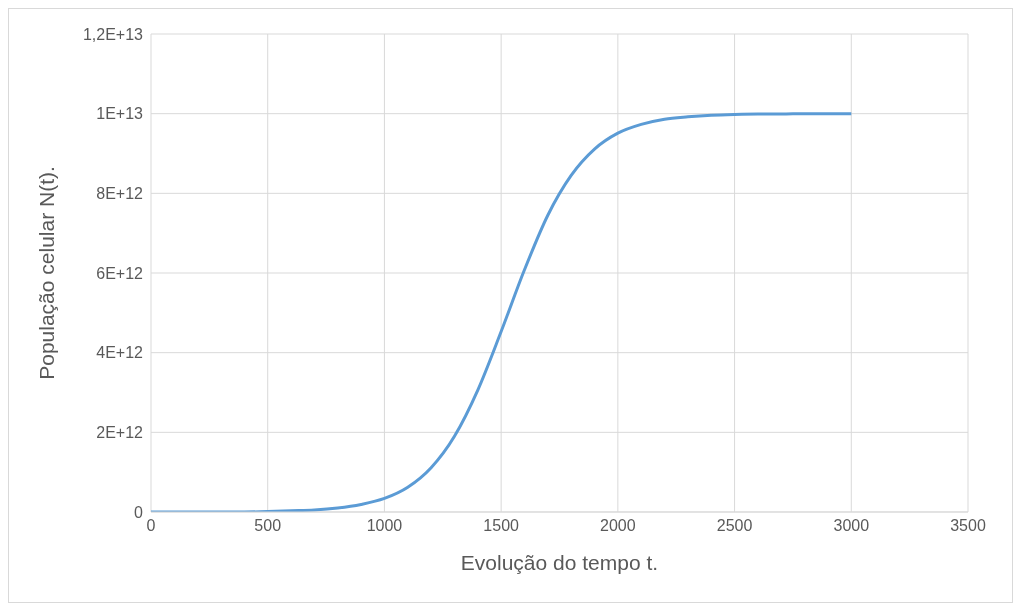 The height and width of the screenshot is (603, 1013). What do you see at coordinates (384, 526) in the screenshot?
I see `x-tick-label: 1000` at bounding box center [384, 526].